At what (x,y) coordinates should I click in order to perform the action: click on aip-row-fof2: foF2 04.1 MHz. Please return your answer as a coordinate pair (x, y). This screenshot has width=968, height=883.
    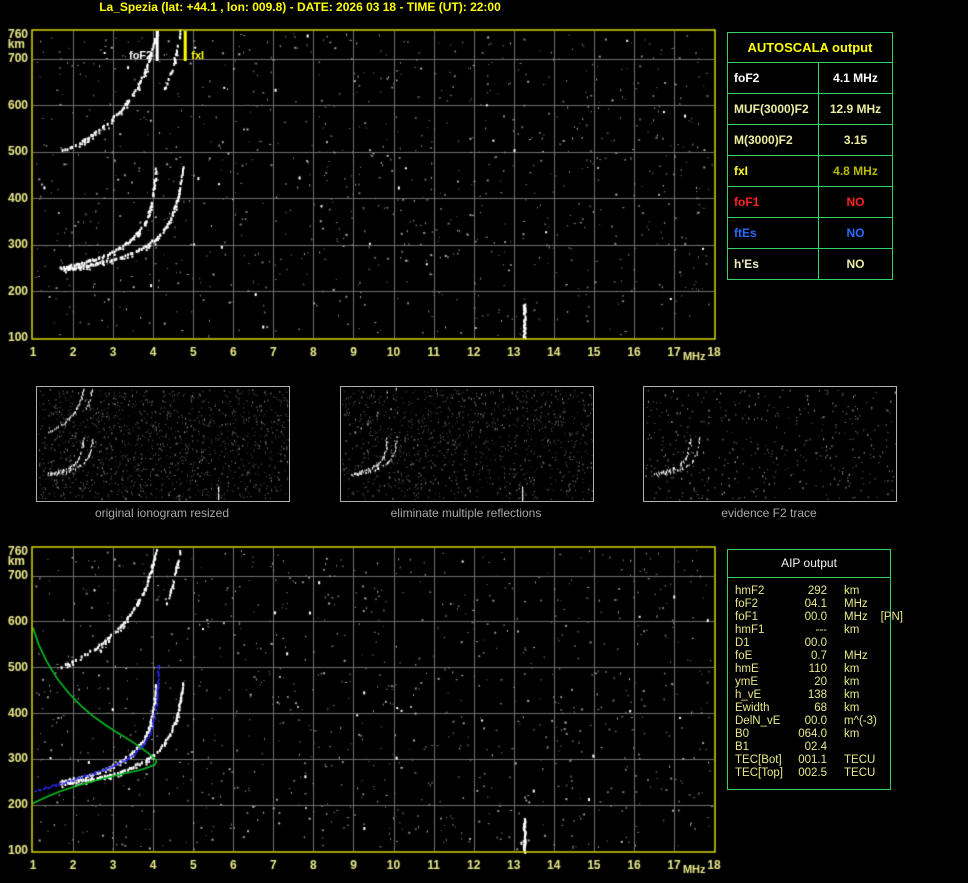
    Looking at the image, I should click on (812, 604).